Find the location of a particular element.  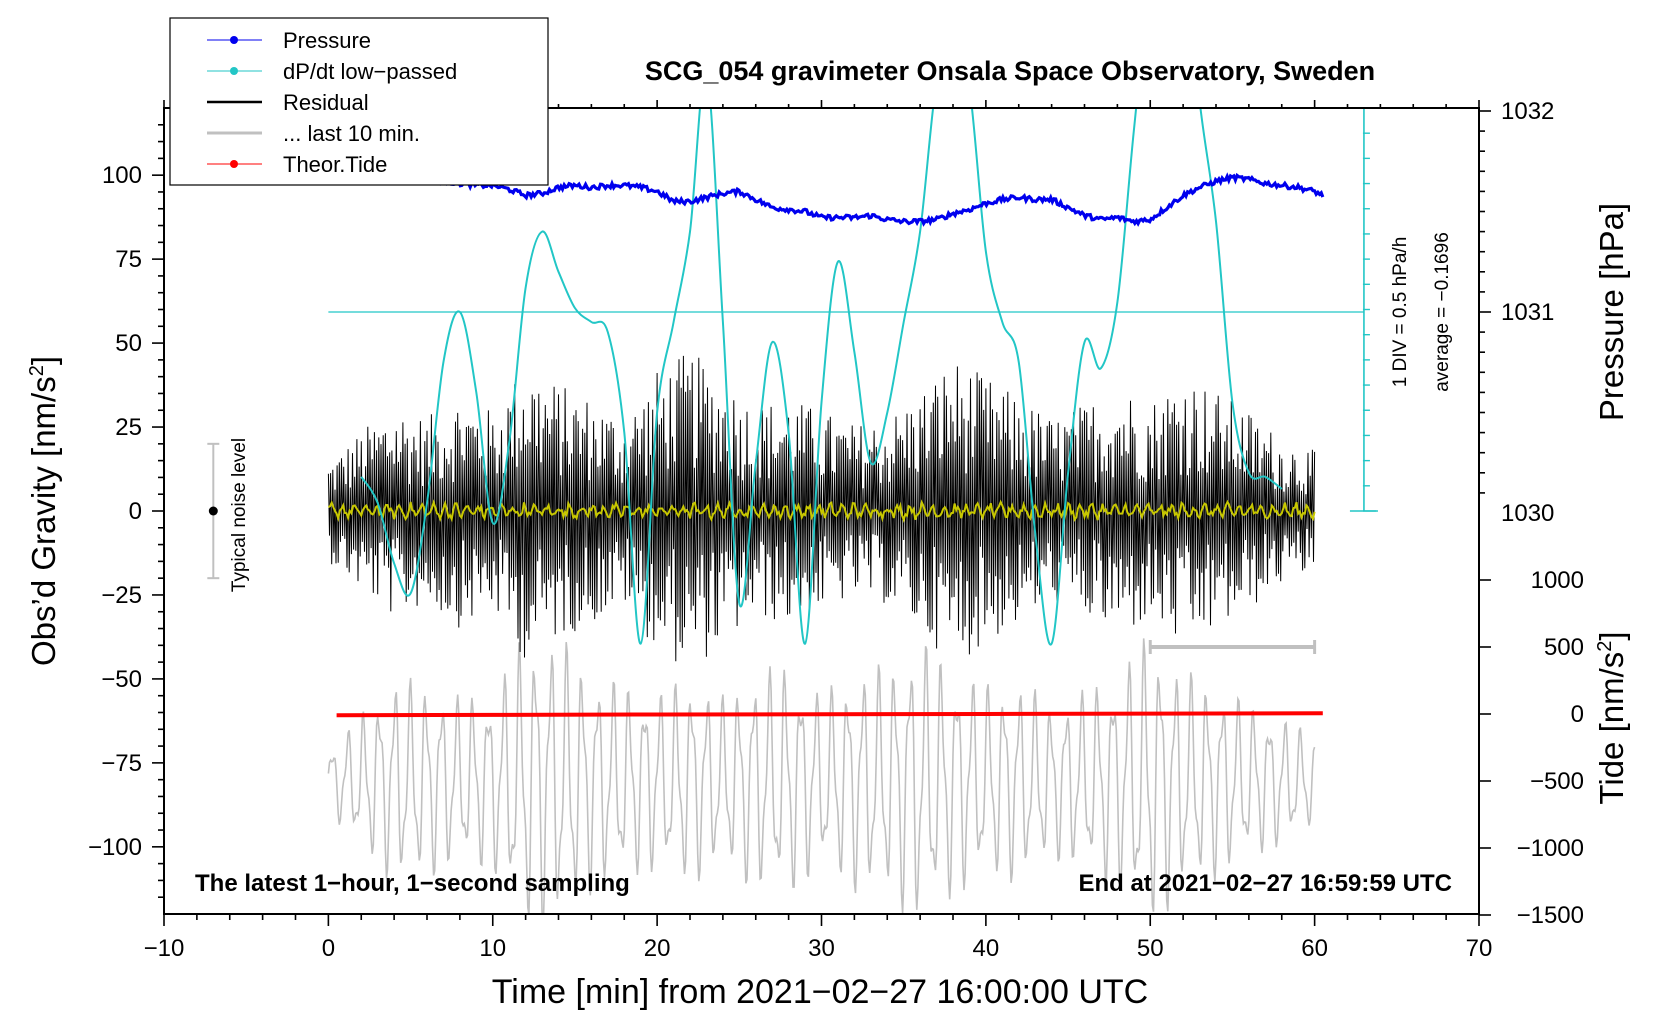

legend-item-pressure: Pressure is located at coordinates (289, 40).